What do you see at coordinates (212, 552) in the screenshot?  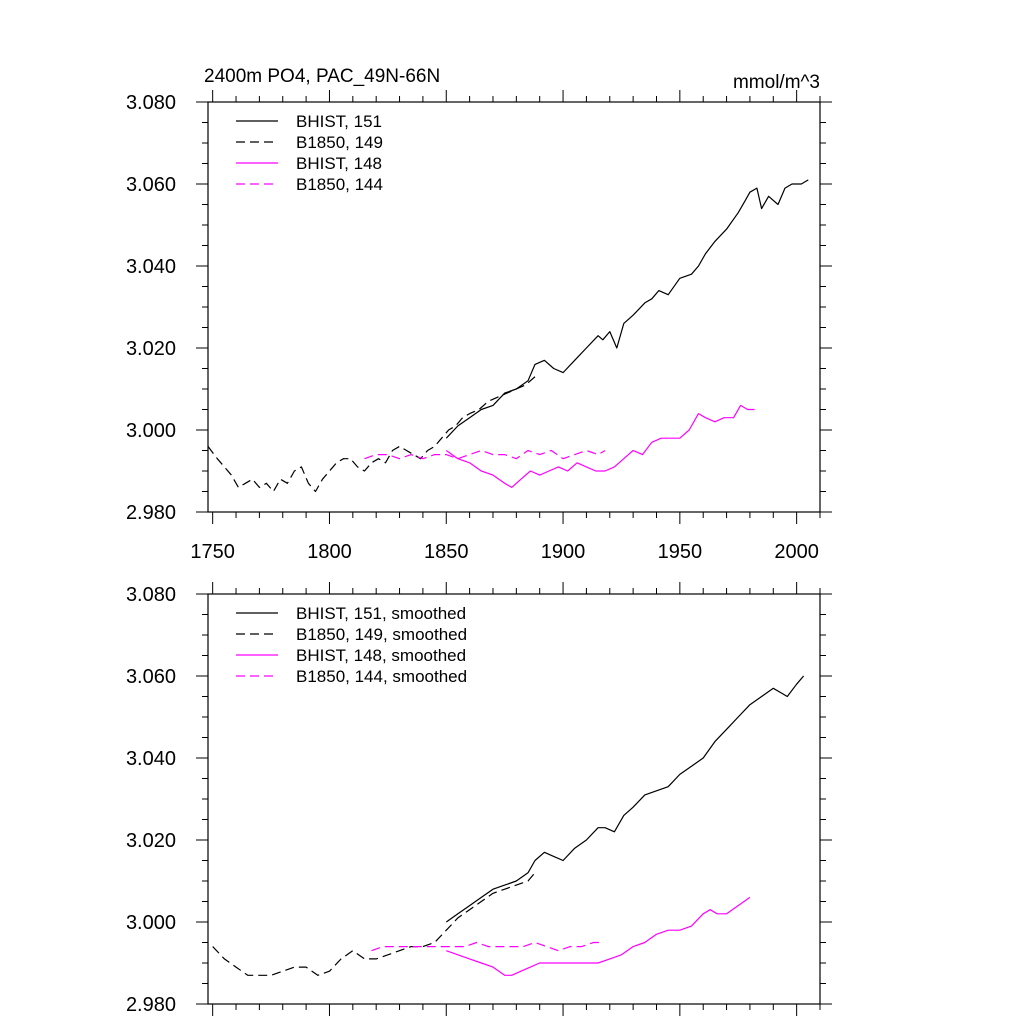 I see `x-tick-label: 1750` at bounding box center [212, 552].